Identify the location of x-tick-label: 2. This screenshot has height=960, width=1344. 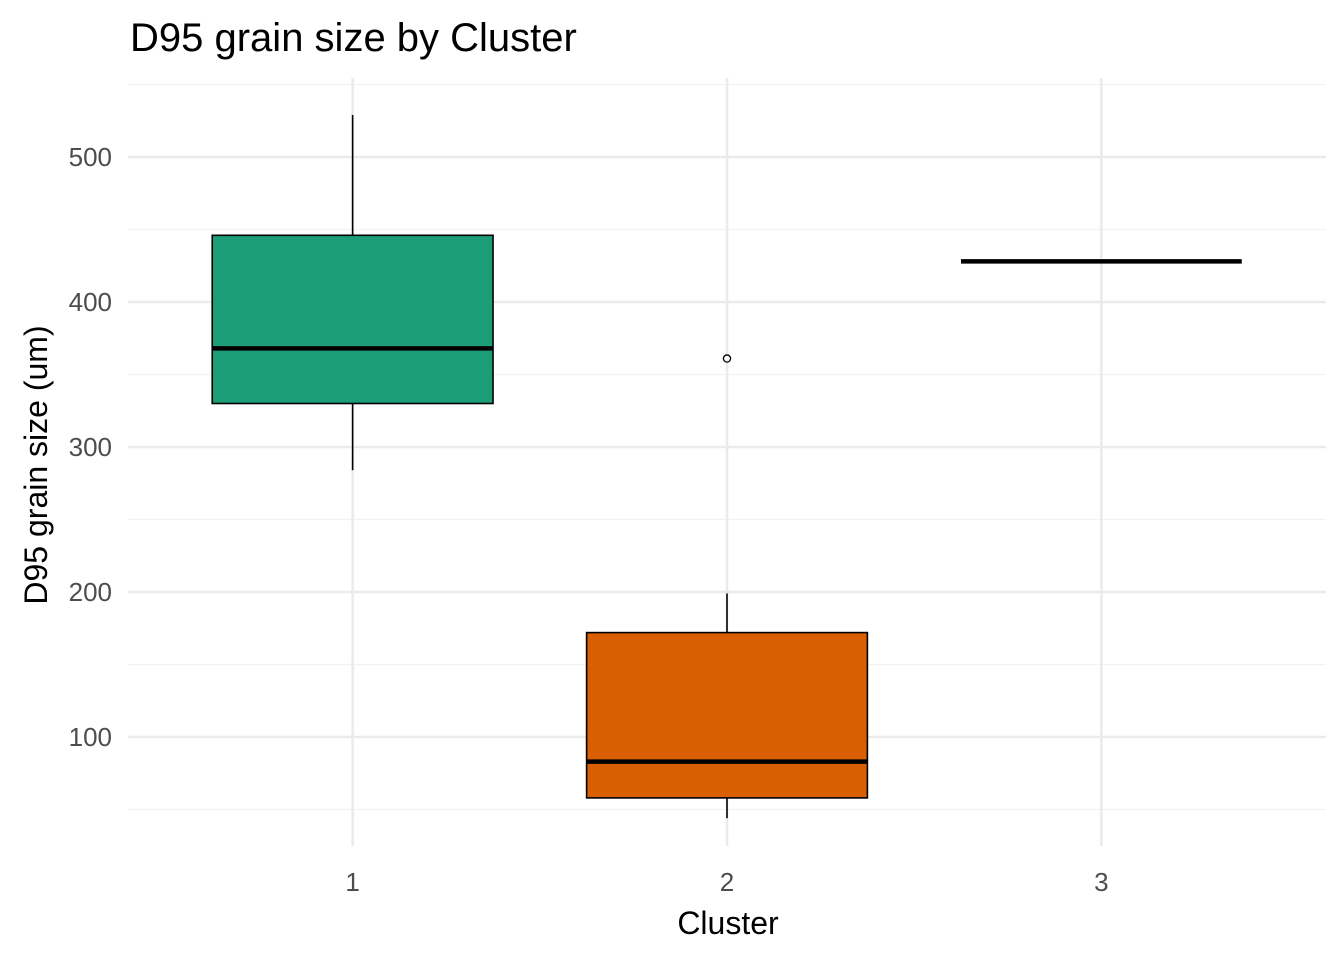
(727, 882).